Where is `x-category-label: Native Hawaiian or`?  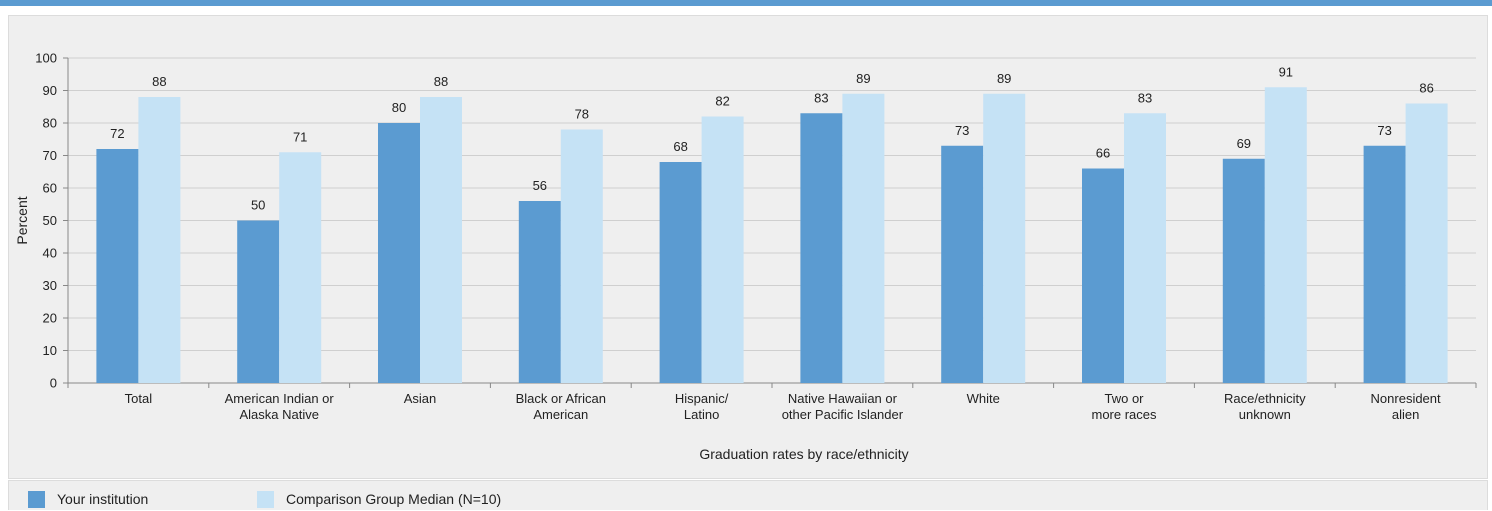 x-category-label: Native Hawaiian or is located at coordinates (843, 398).